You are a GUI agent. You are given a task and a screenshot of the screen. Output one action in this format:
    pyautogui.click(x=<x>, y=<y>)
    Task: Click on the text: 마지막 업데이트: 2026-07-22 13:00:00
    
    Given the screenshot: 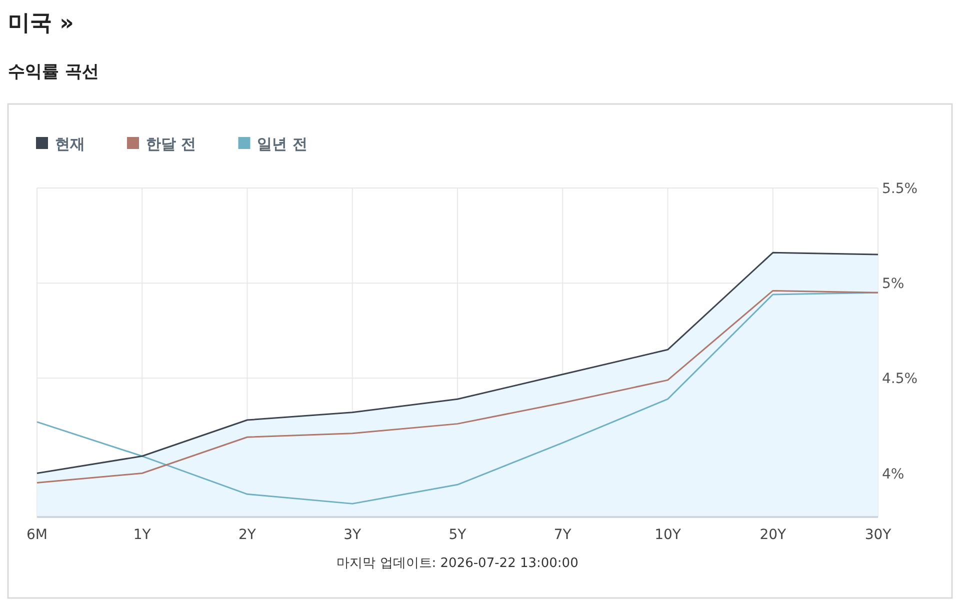 What is the action you would take?
    pyautogui.click(x=457, y=563)
    